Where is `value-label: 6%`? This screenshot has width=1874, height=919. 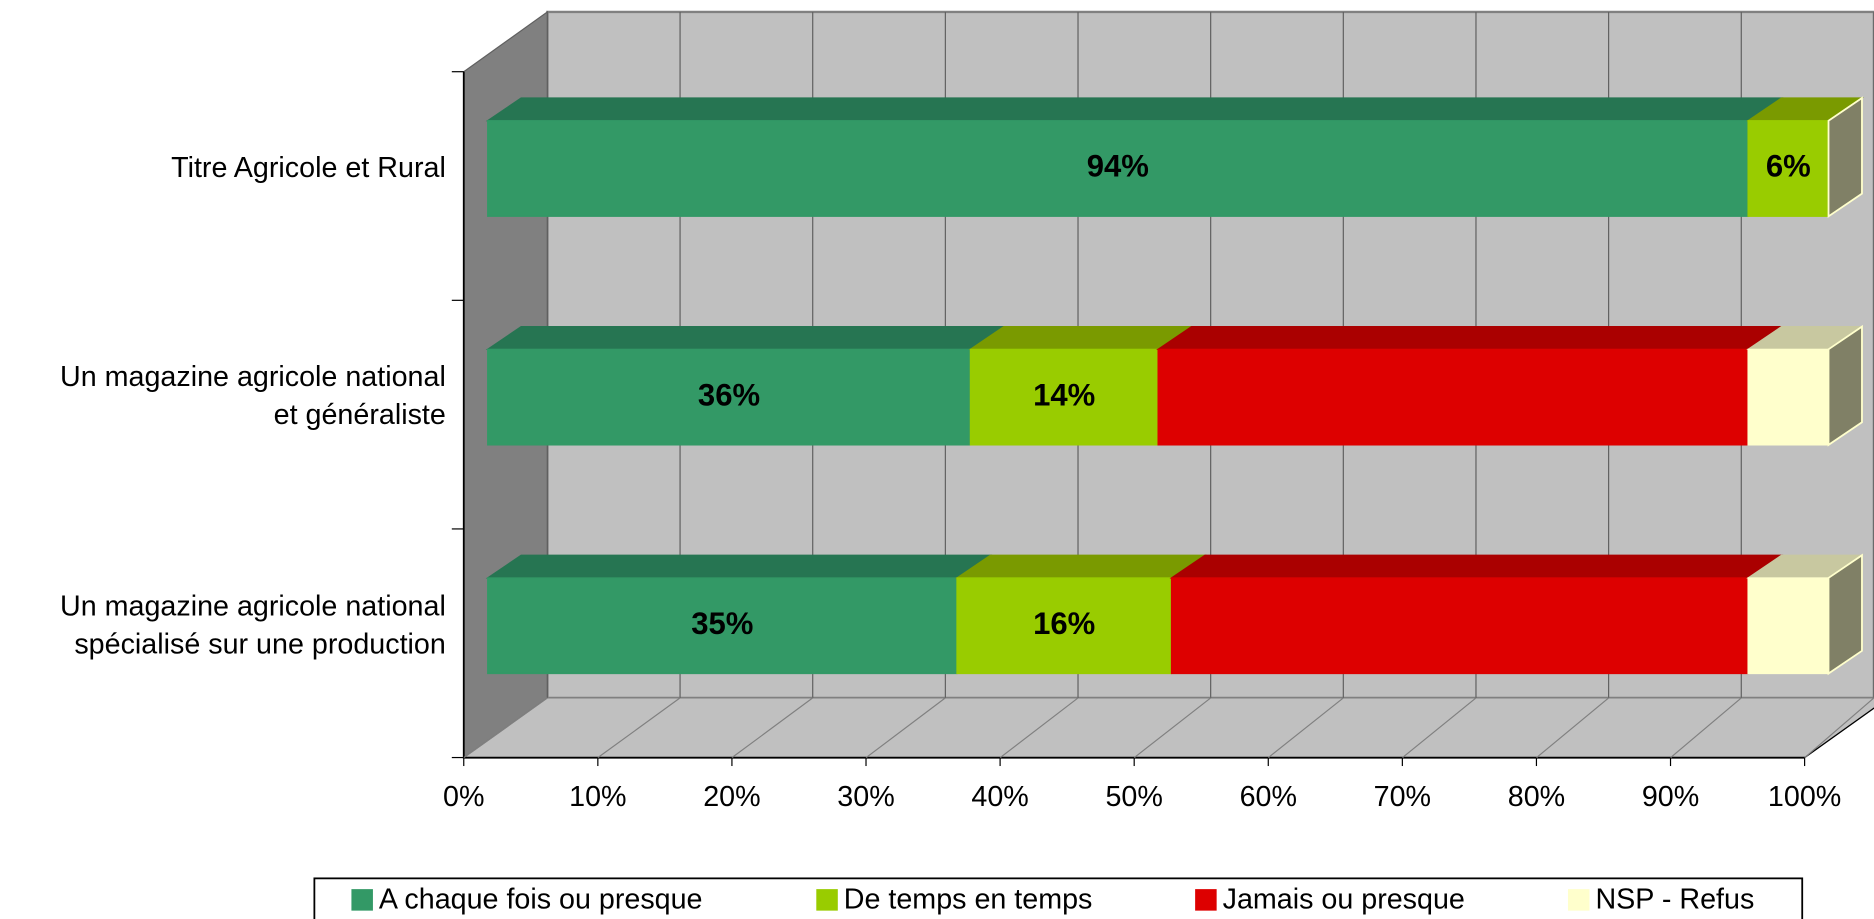
value-label: 6% is located at coordinates (1788, 166).